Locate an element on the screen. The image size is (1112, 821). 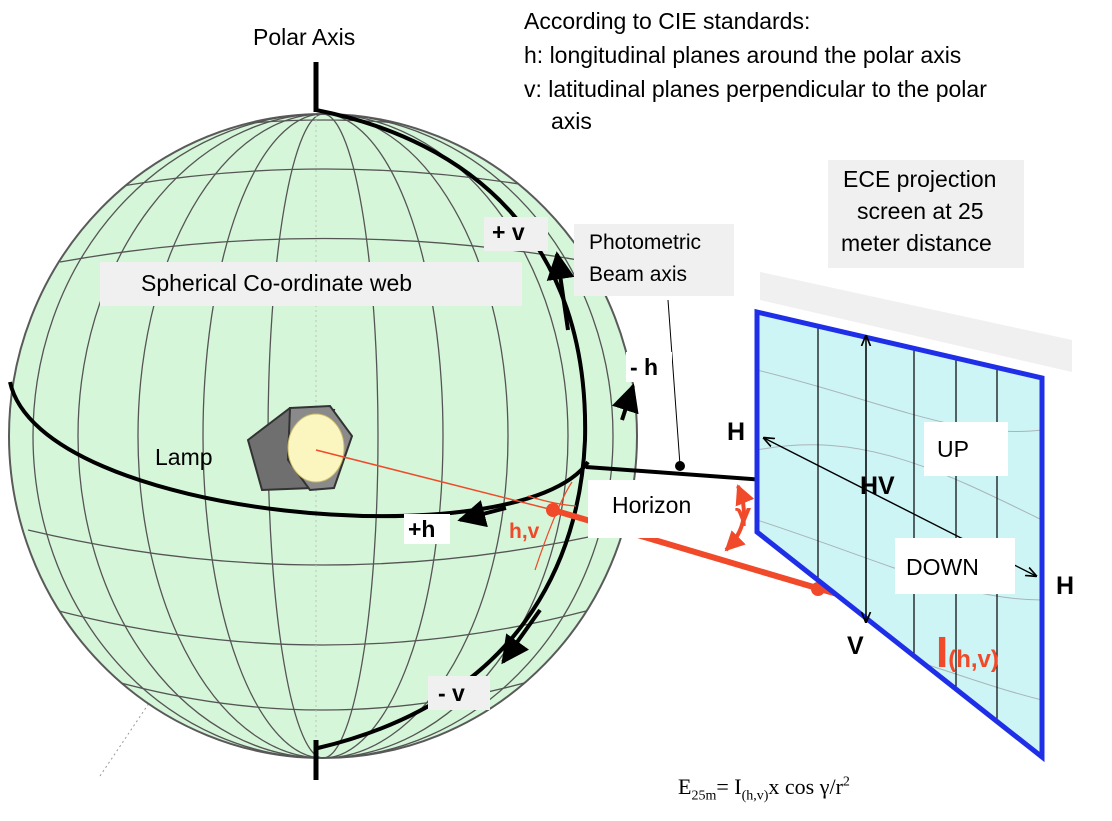
down-label: DOWN is located at coordinates (942, 567).